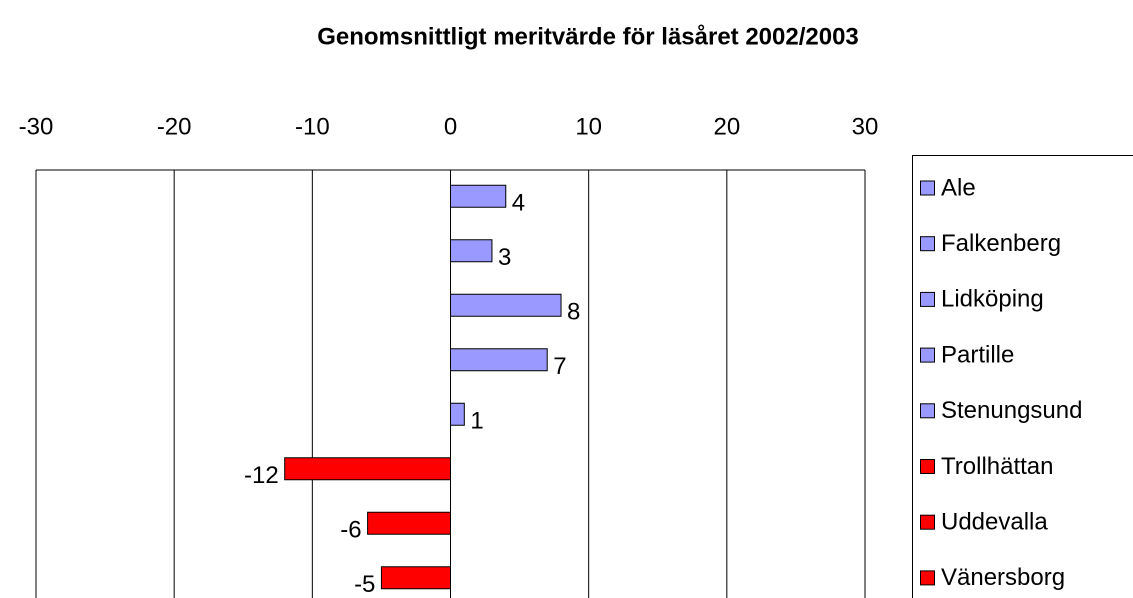  Describe the element at coordinates (997, 466) in the screenshot. I see `legend-label: Trollhättan` at that location.